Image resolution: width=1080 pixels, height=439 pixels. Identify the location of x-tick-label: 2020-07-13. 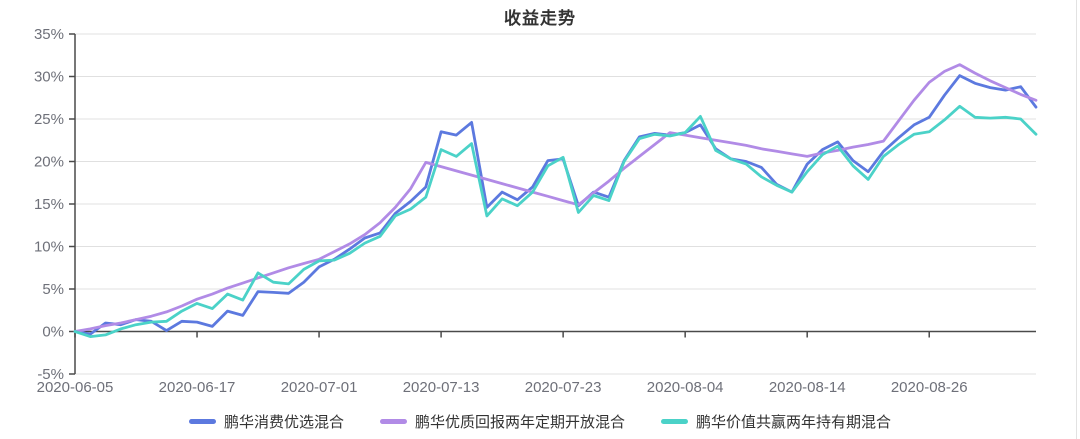
(441, 387).